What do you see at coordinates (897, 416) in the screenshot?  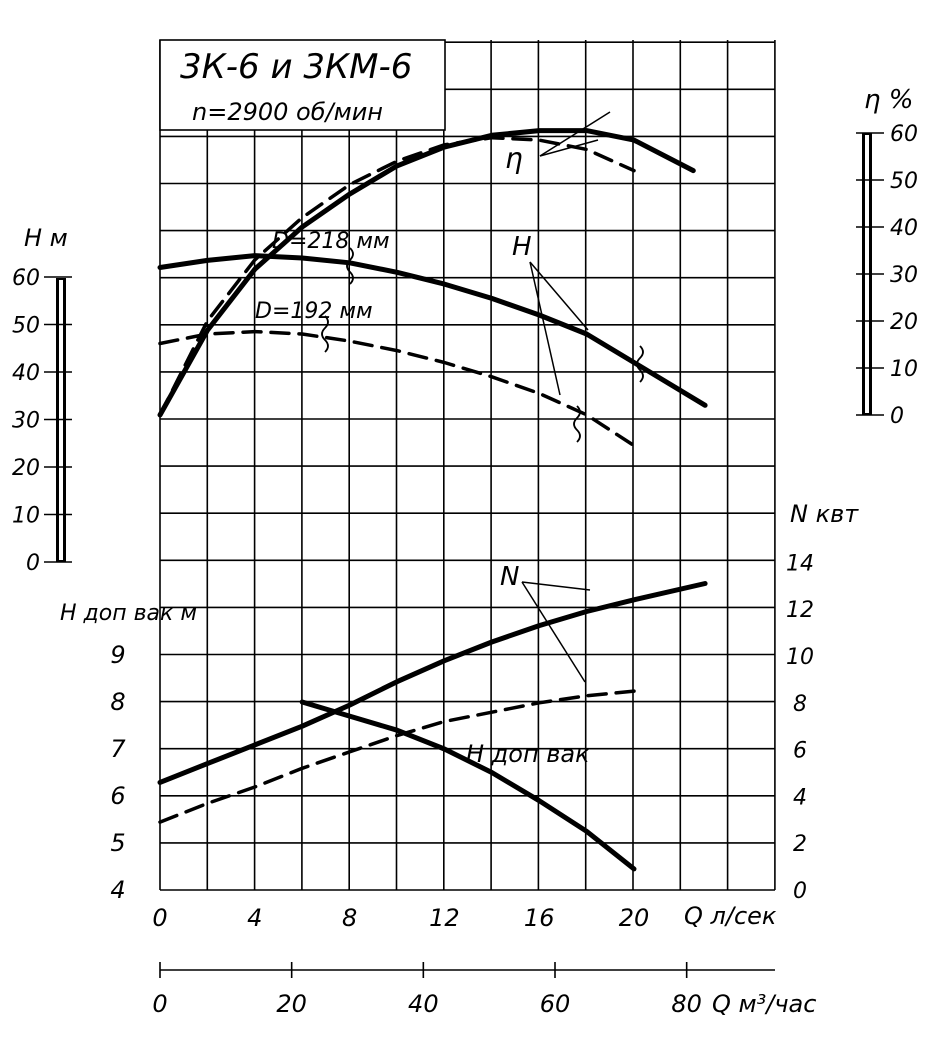 I see `axis-eta-tick-label: 0` at bounding box center [897, 416].